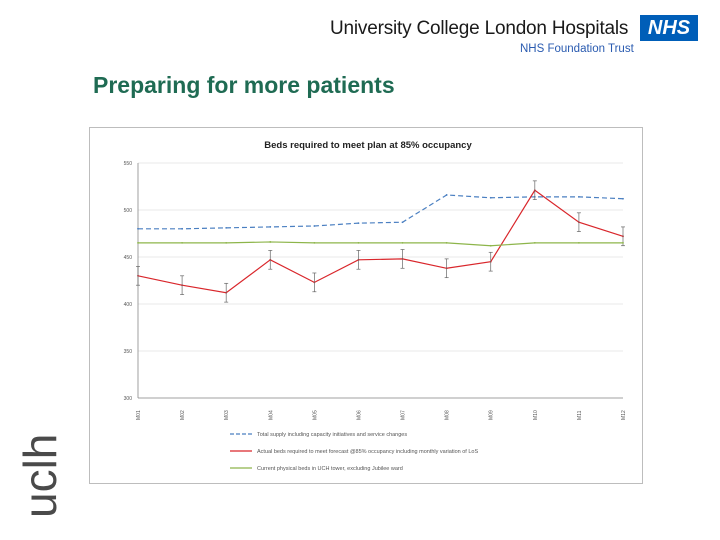 The width and height of the screenshot is (720, 540). What do you see at coordinates (536, 415) in the screenshot?
I see `x-tick-label: M10` at bounding box center [536, 415].